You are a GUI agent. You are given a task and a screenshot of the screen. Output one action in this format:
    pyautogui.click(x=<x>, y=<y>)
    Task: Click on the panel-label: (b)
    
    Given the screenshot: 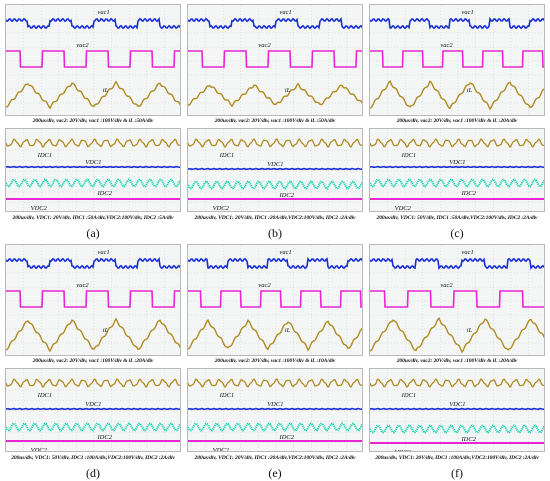 What is the action you would take?
    pyautogui.click(x=275, y=233)
    